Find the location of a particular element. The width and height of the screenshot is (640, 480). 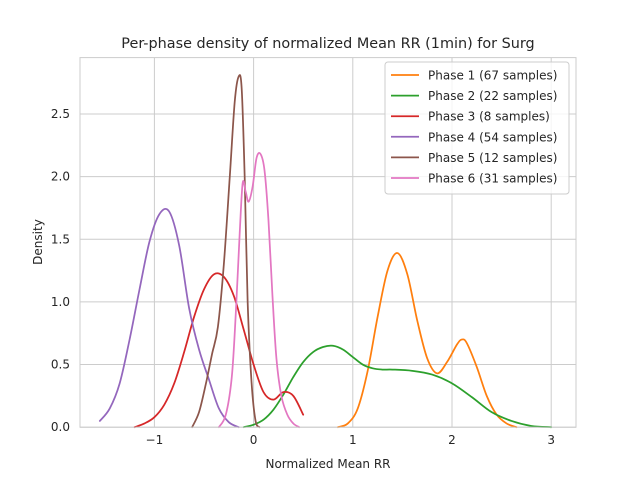

legend-entry: Phase 6 (31 samples) is located at coordinates (492, 179).